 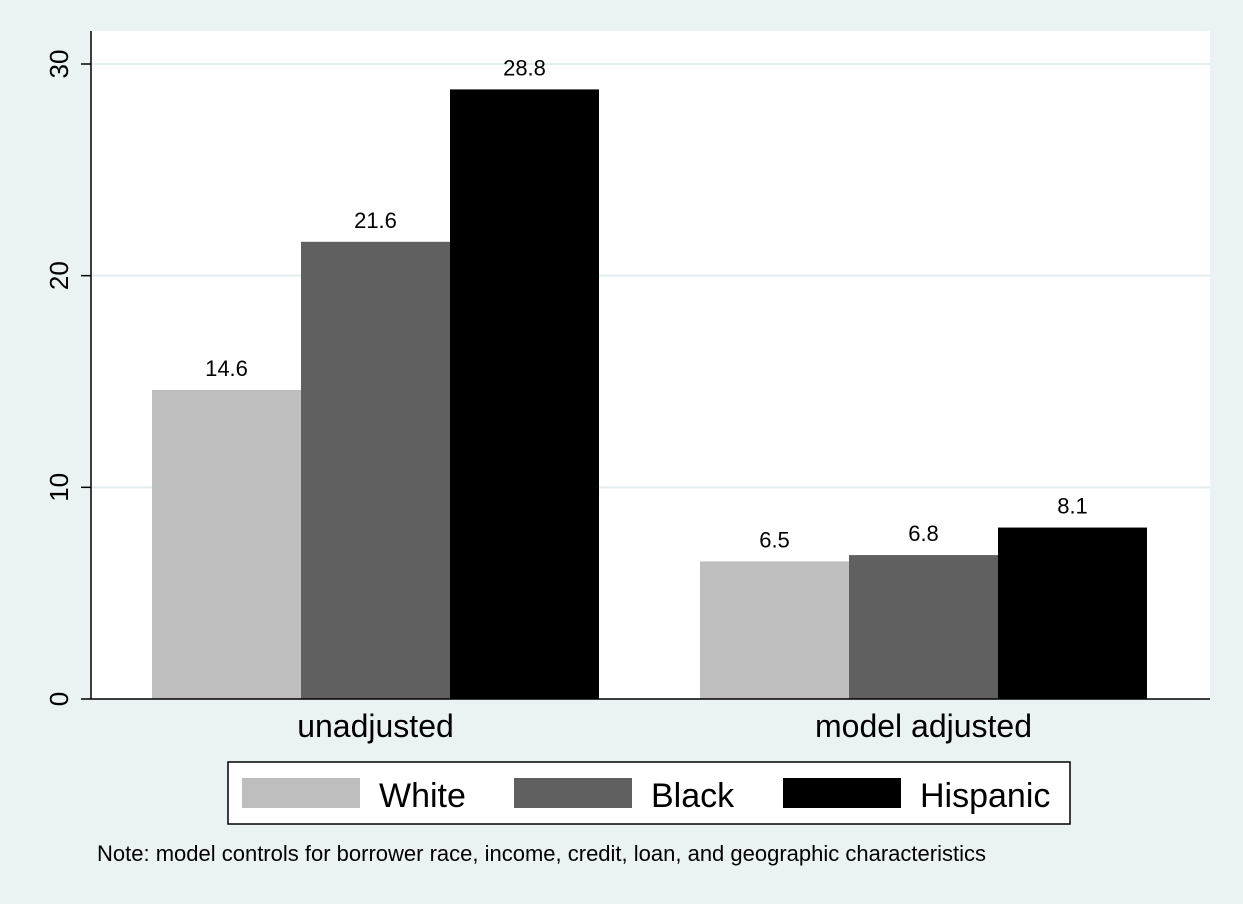 What do you see at coordinates (774, 539) in the screenshot?
I see `data-label: 6.5` at bounding box center [774, 539].